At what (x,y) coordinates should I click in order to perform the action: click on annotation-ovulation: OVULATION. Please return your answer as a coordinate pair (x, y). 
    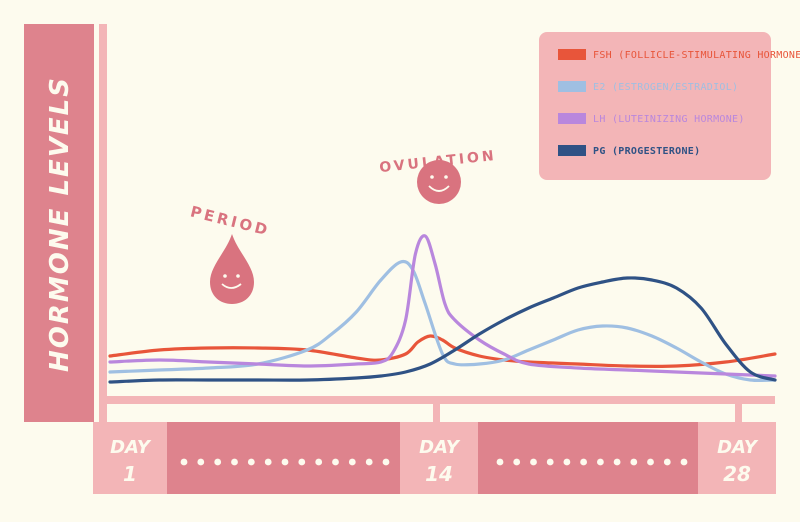
    Looking at the image, I should click on (438, 176).